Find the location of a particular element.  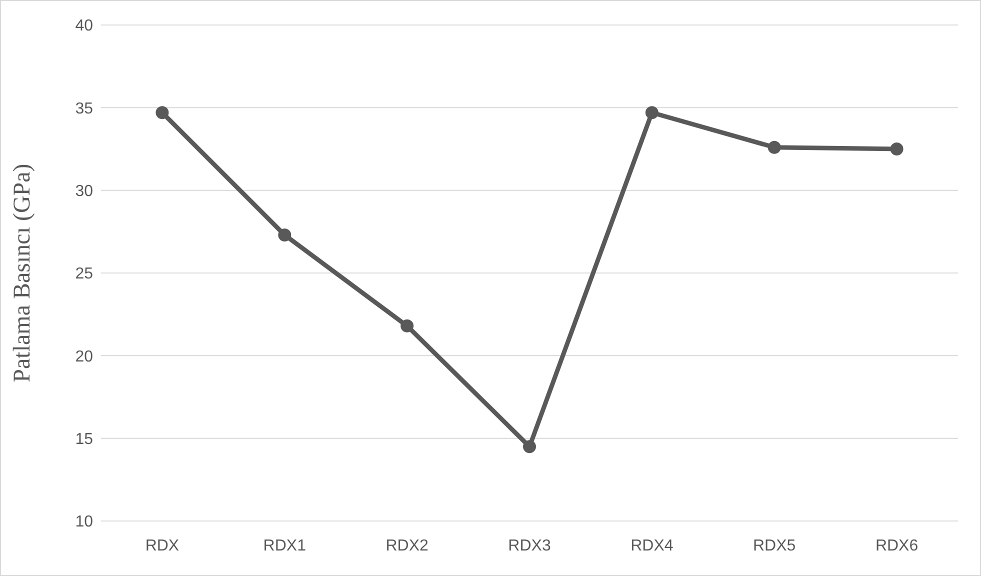

x-tick-label: RDX is located at coordinates (162, 545).